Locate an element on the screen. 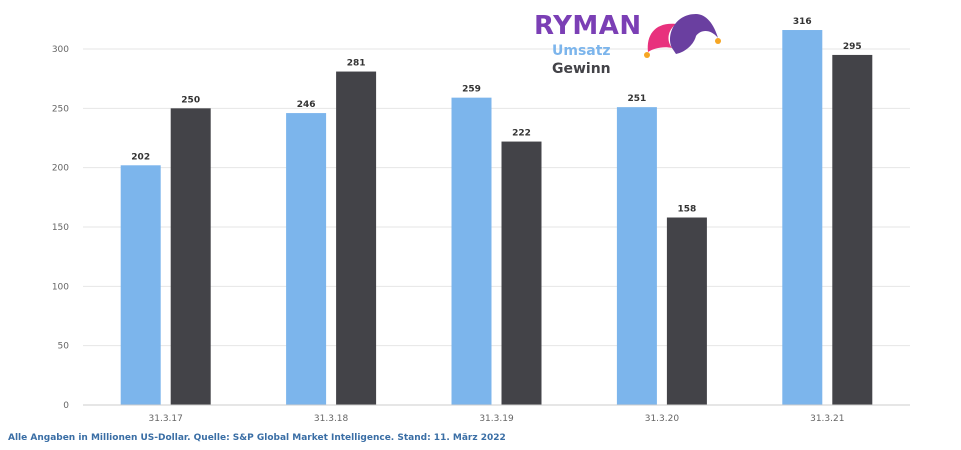 The width and height of the screenshot is (961, 450). data-label: 281 is located at coordinates (356, 64).